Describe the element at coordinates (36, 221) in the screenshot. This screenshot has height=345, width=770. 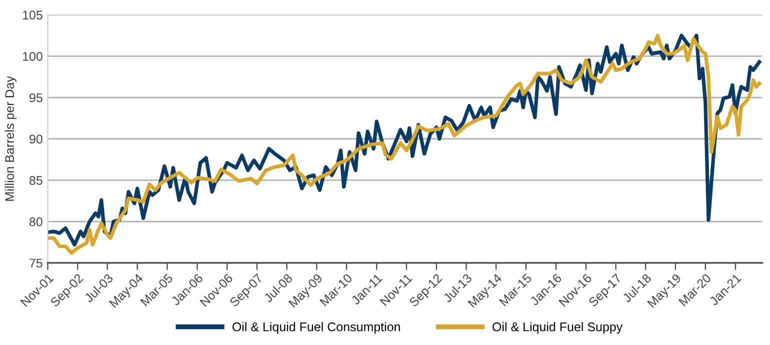
I see `y-tick-label: 80` at that location.